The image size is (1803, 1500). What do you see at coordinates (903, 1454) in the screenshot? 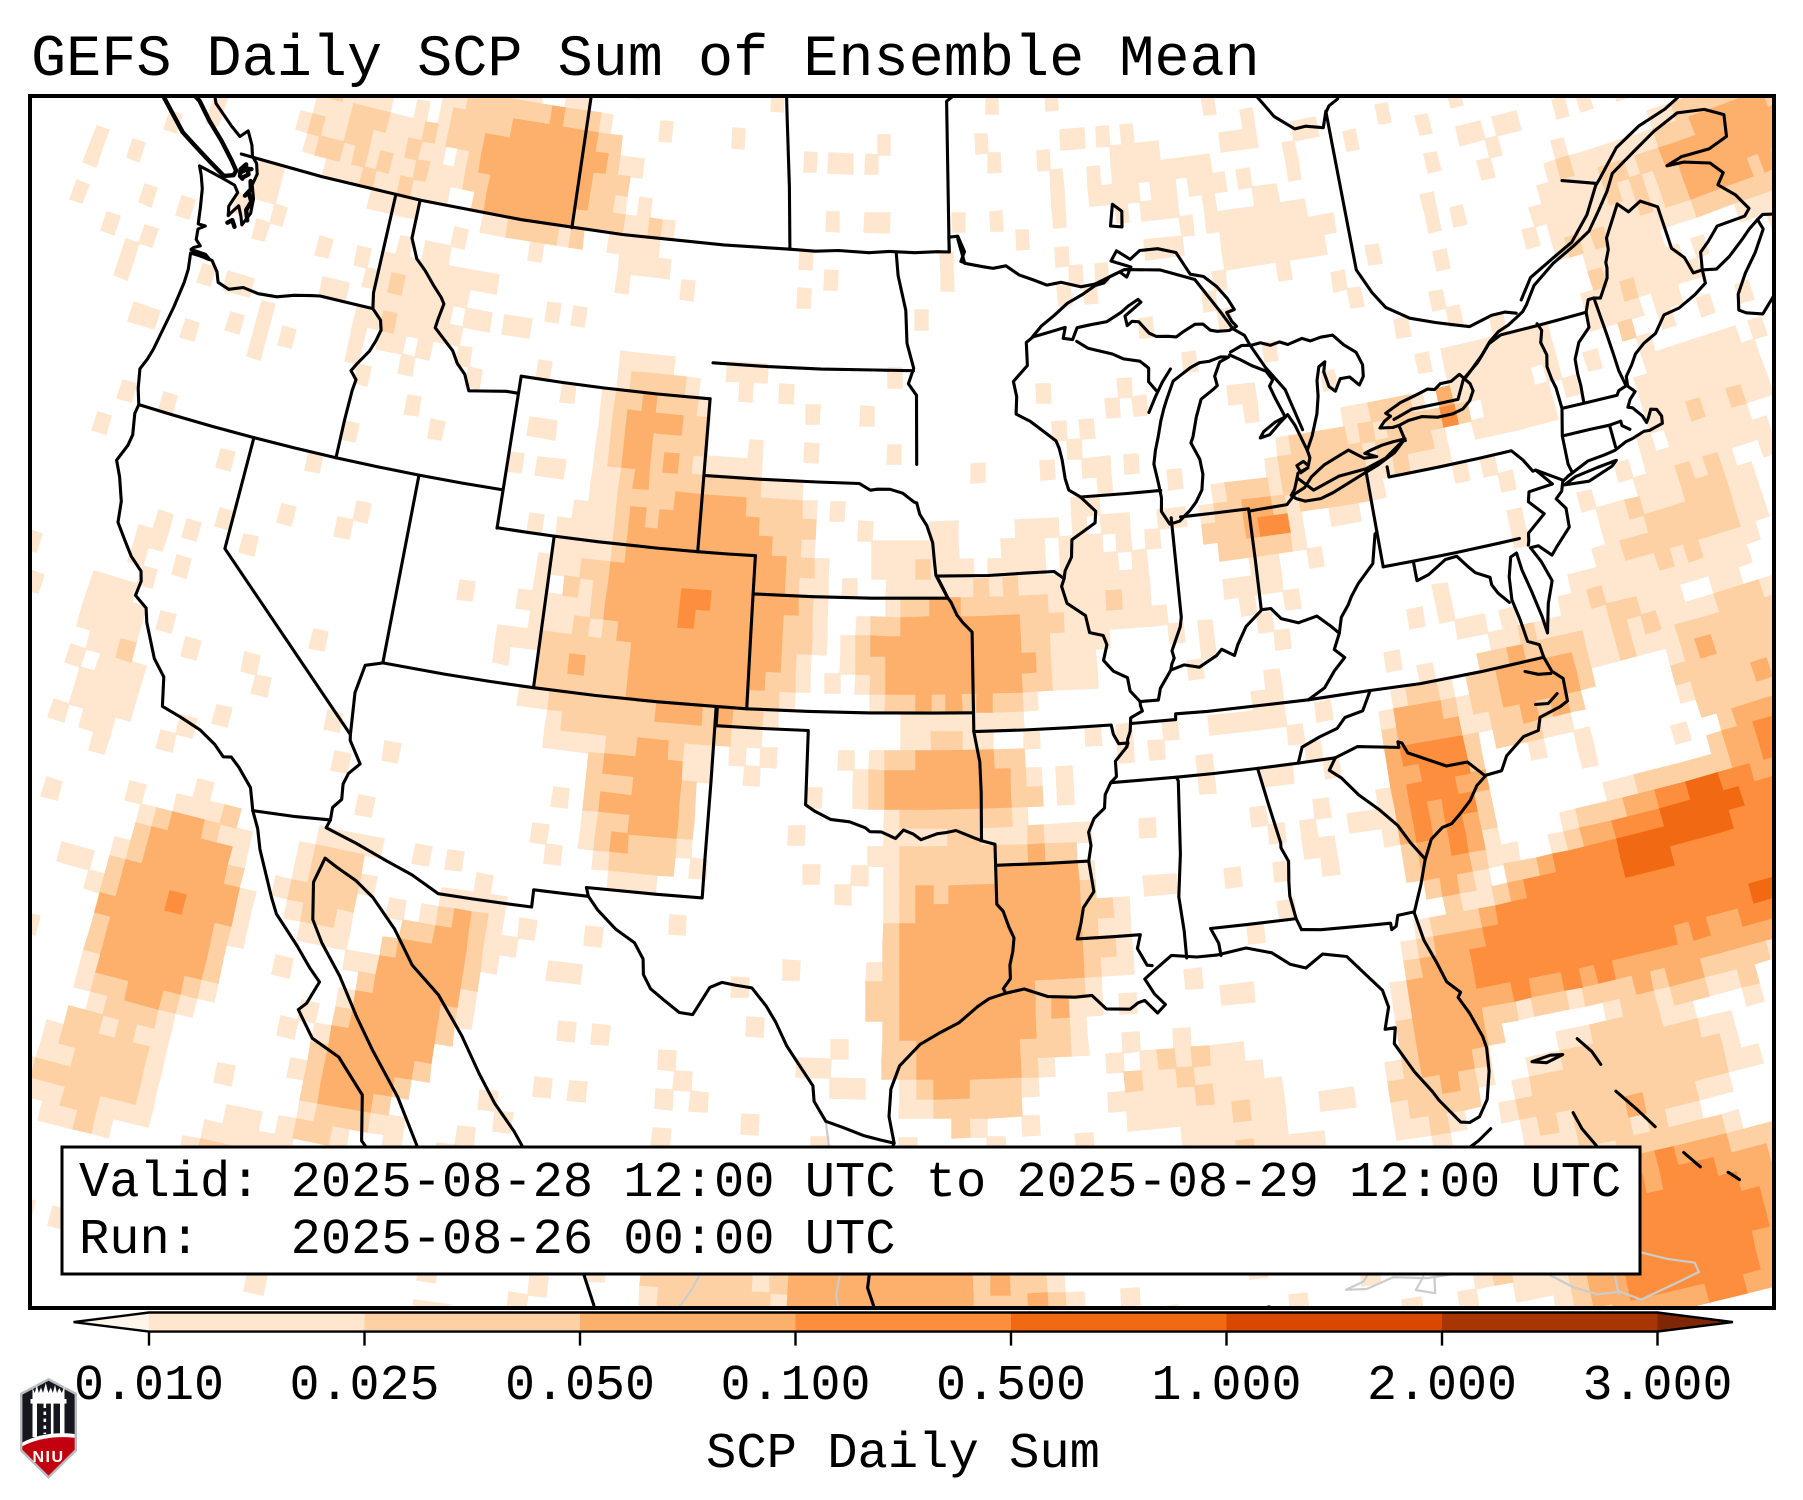
I see `svg-text: SCP Daily Sum` at bounding box center [903, 1454].